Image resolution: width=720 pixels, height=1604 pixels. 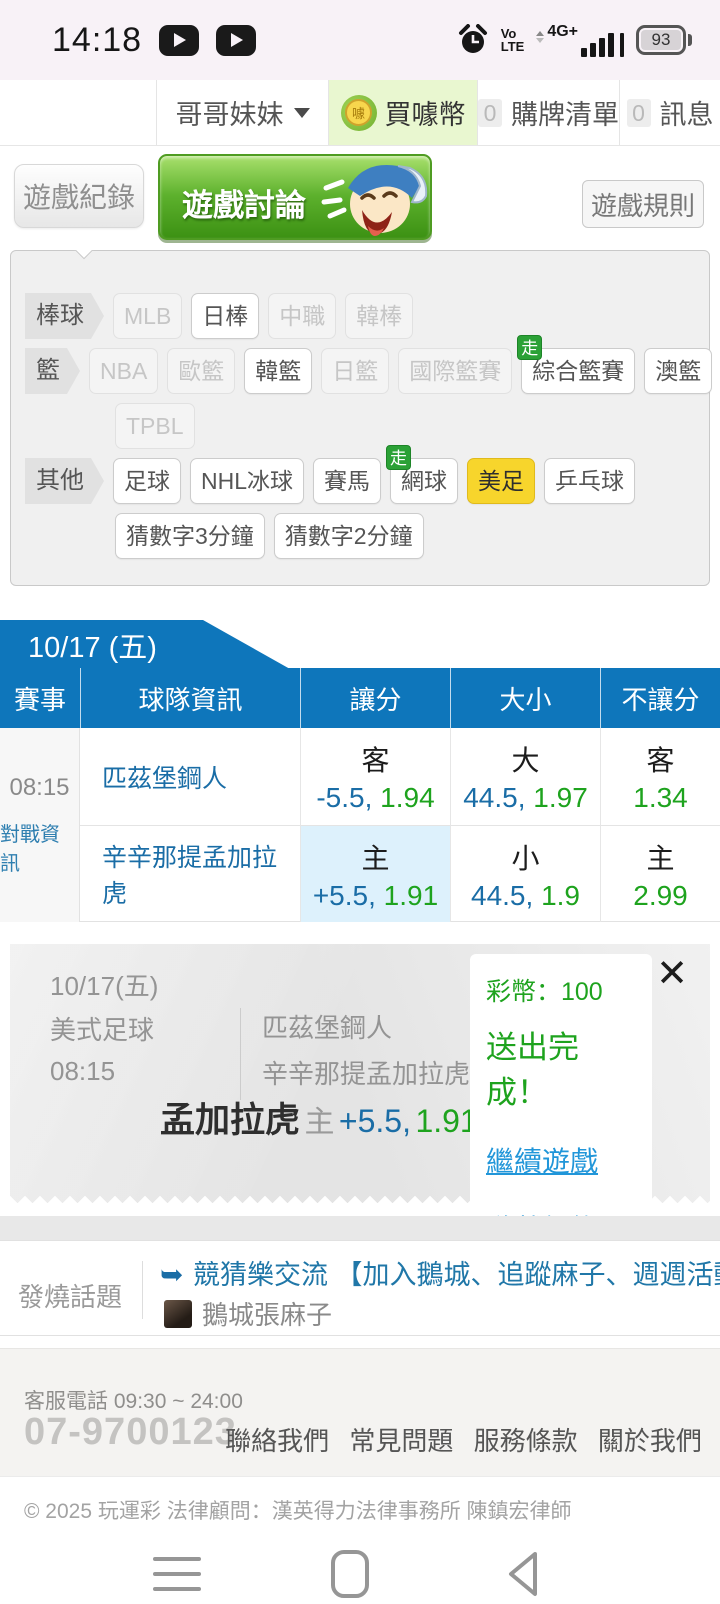 I want to click on battery-percent: 93, so click(x=661, y=40).